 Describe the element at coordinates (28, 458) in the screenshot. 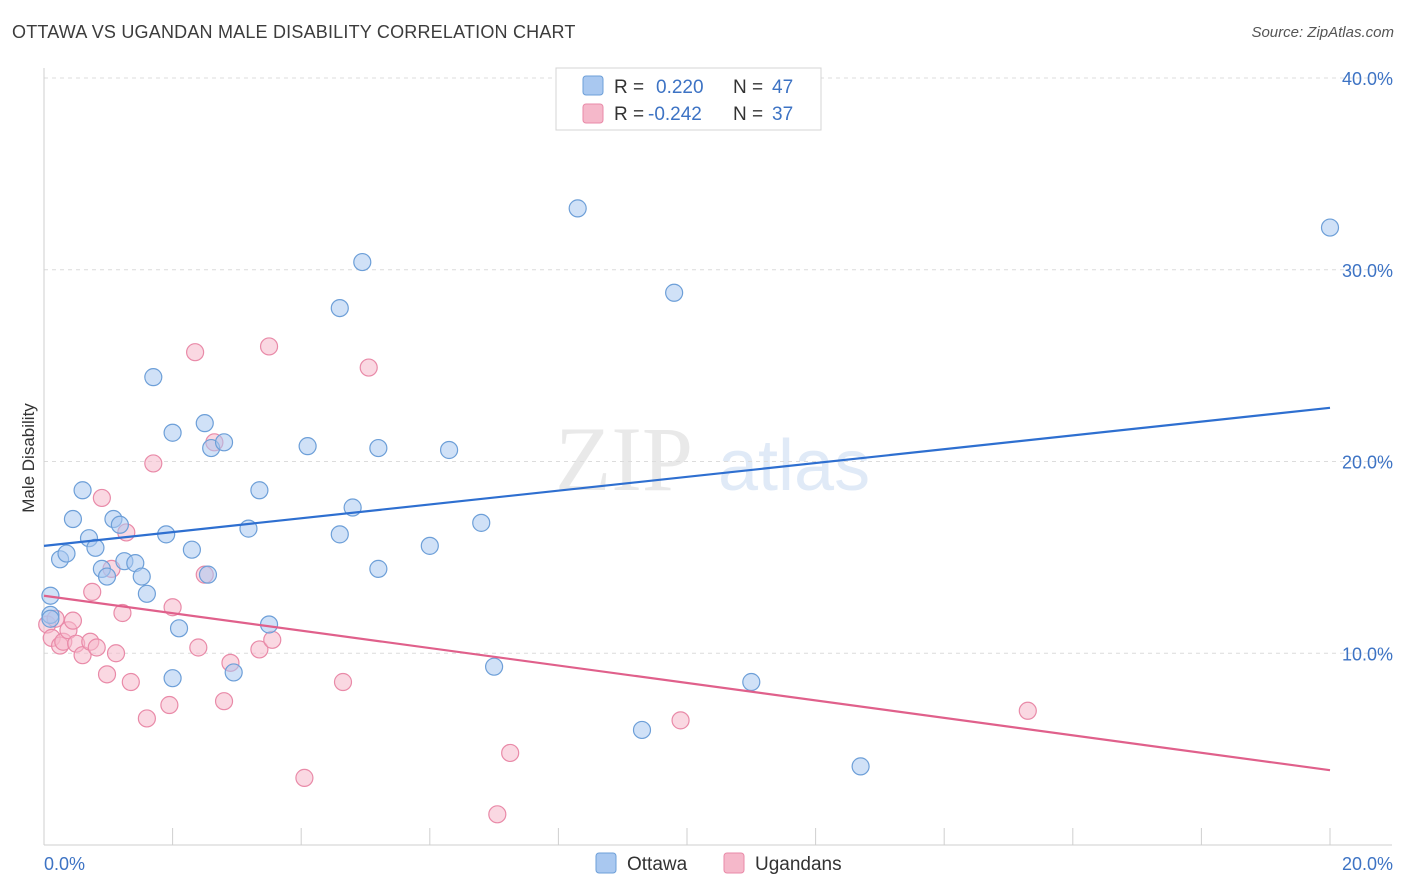

I see `y-axis-title: Male Disability` at that location.